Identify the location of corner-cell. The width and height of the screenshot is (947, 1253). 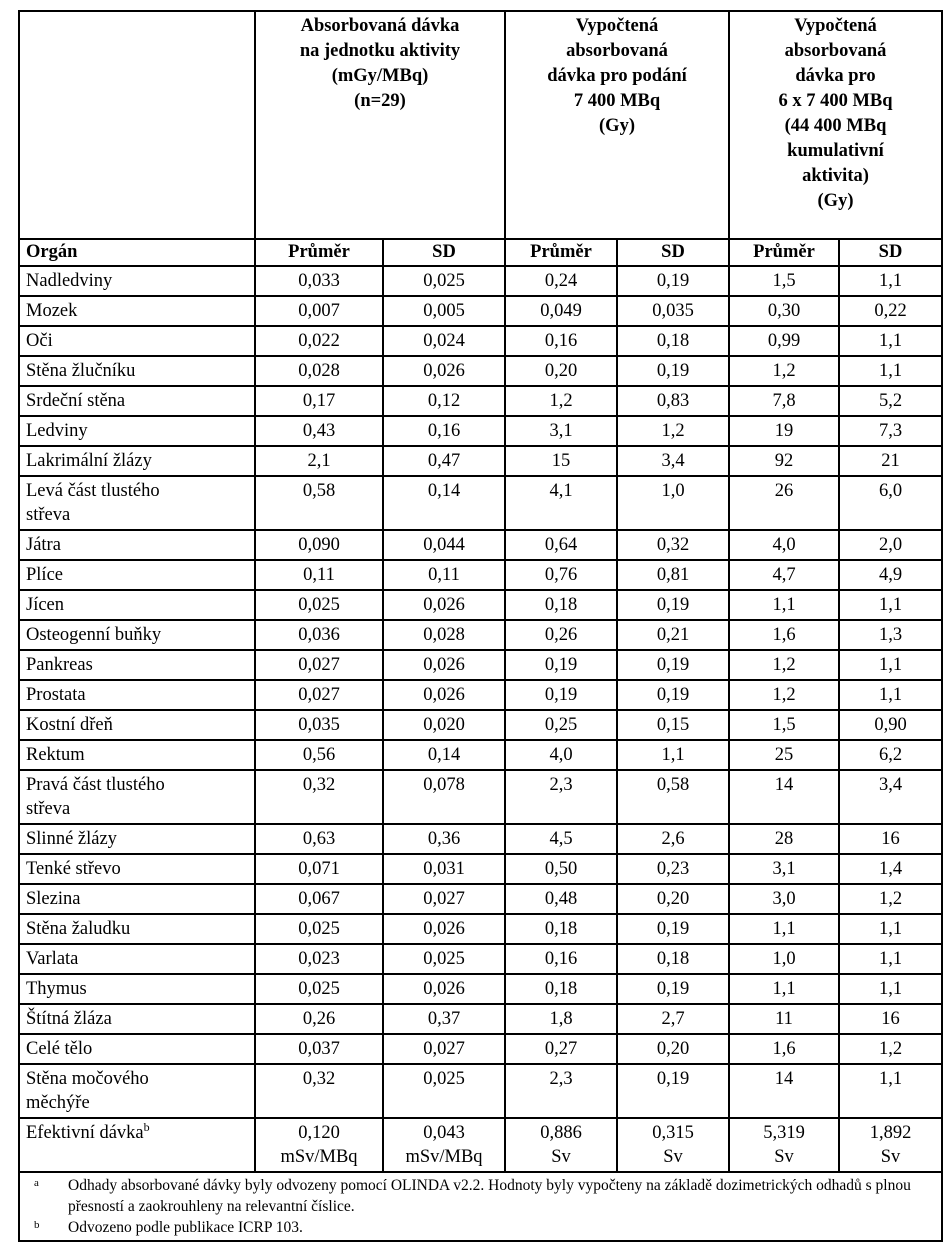
(137, 125).